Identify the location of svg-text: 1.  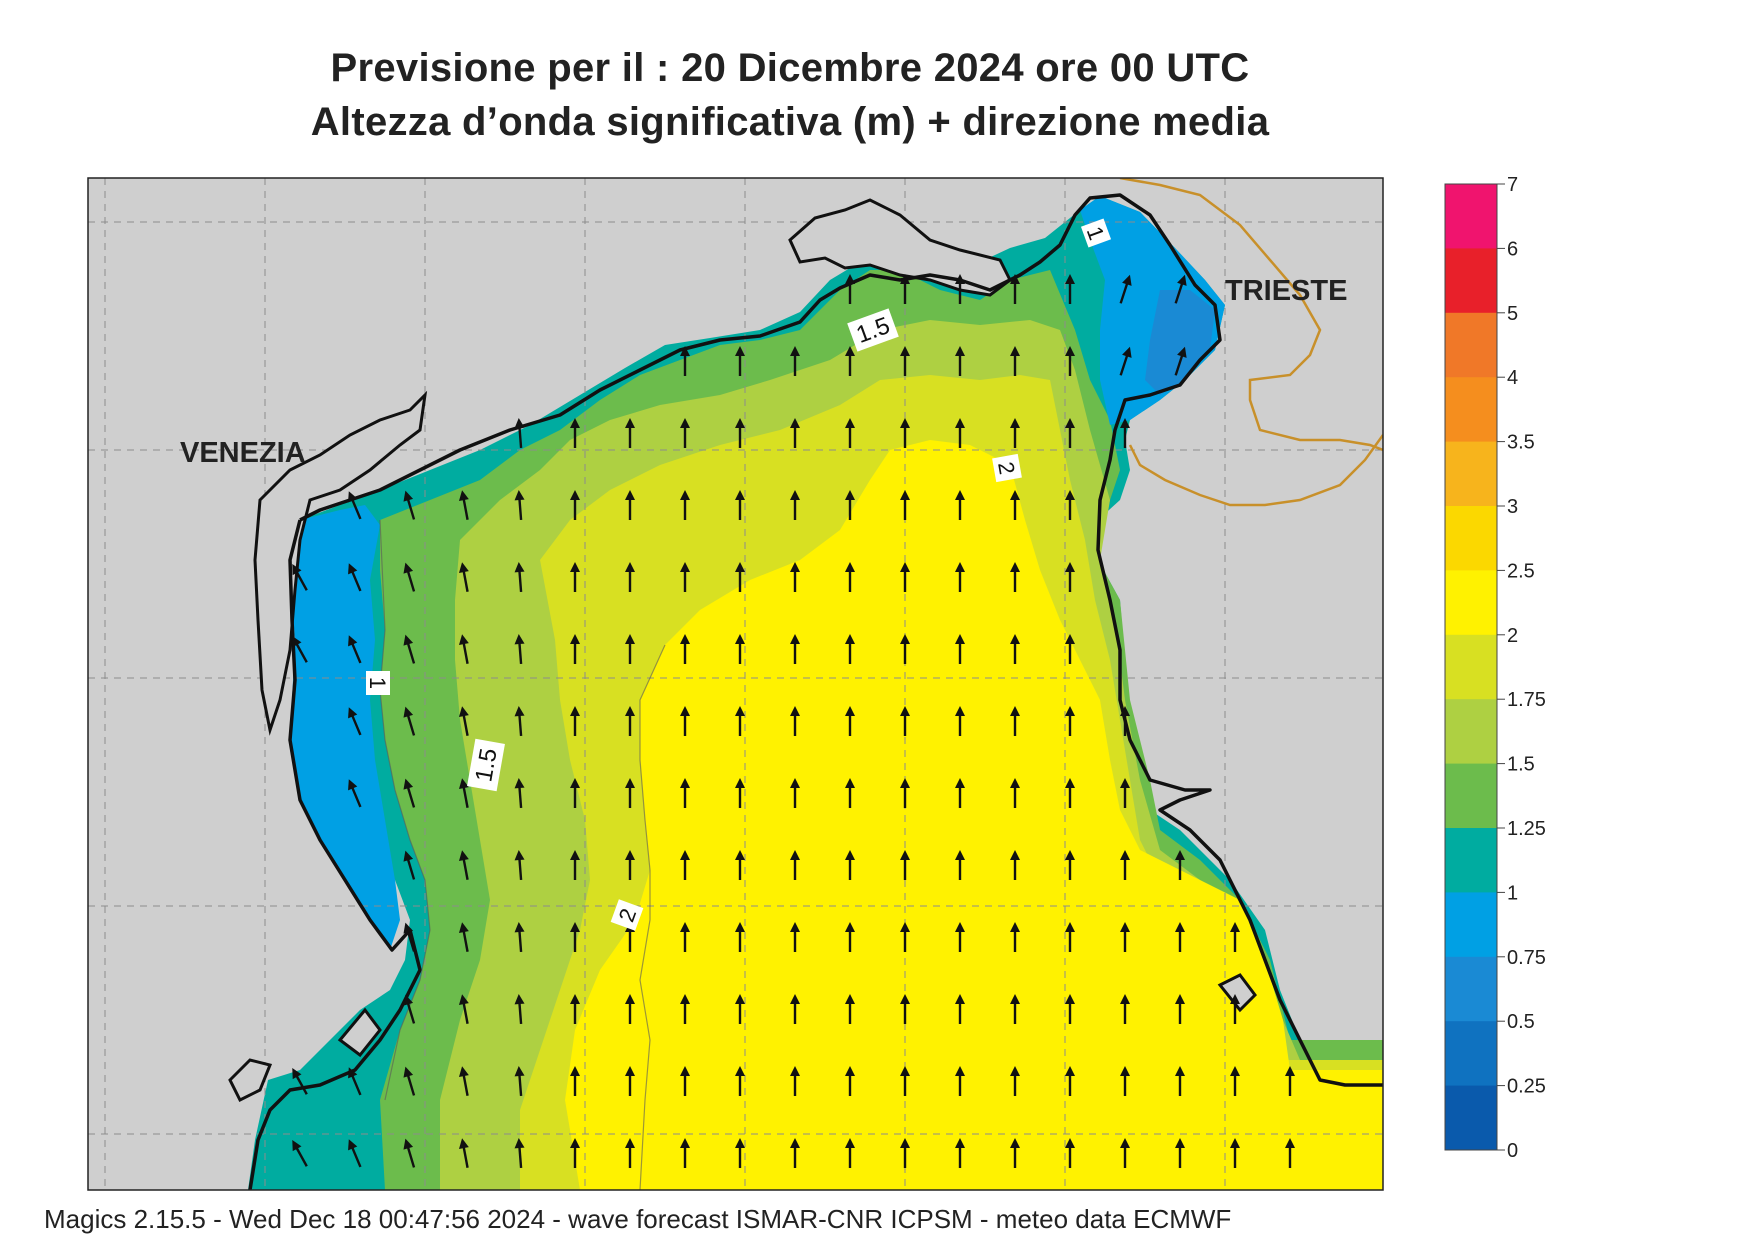
(377, 683).